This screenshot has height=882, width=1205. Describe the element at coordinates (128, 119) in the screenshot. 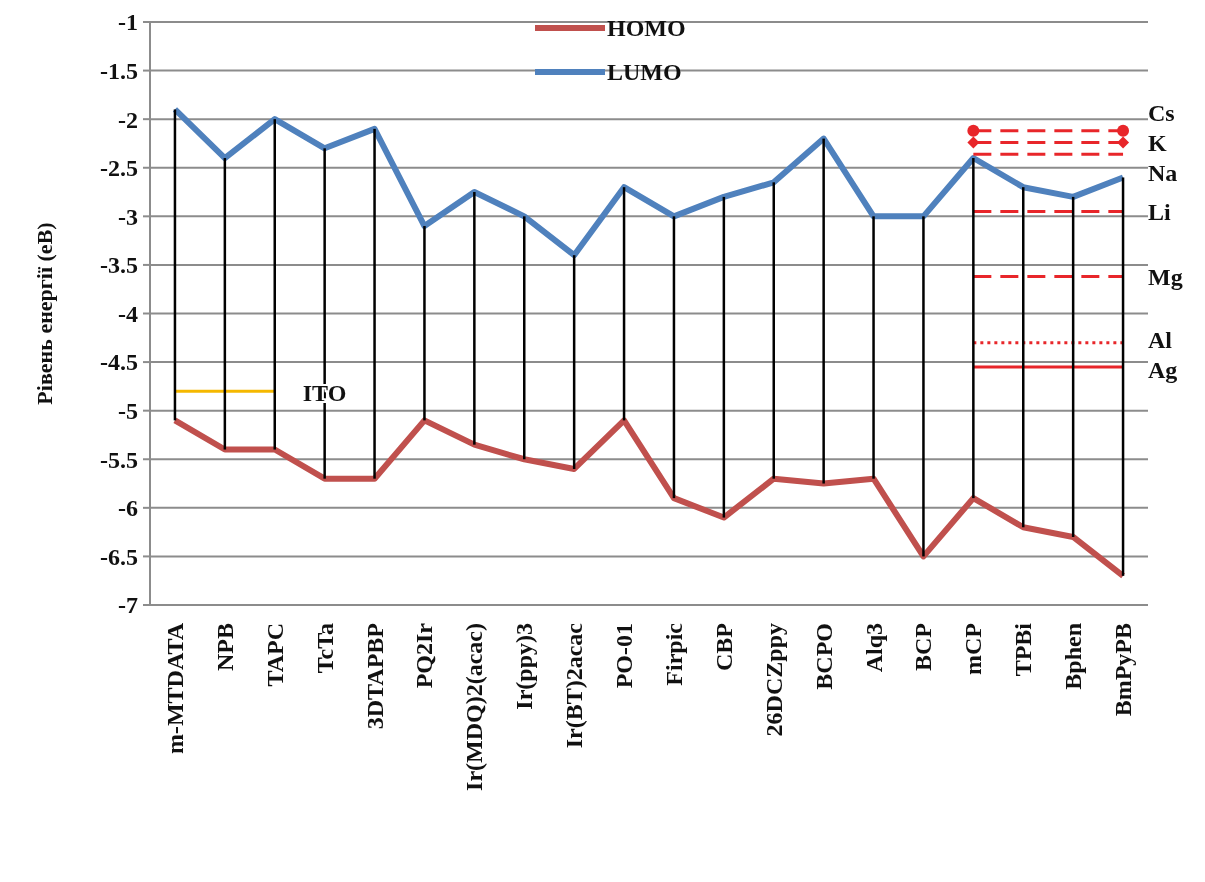

I see `y-tick-label: -2` at that location.